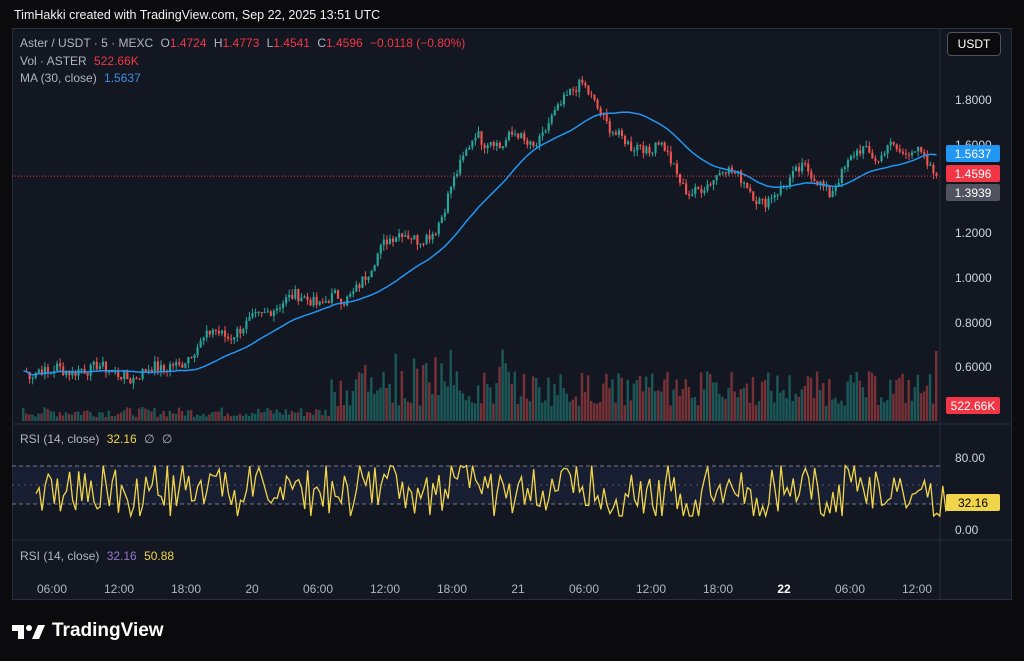 This screenshot has width=1024, height=661. I want to click on price-tick: 0.8000, so click(973, 323).